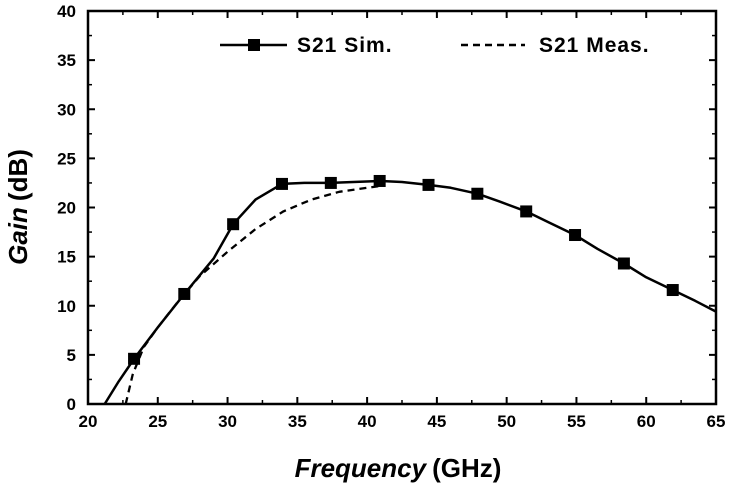  Describe the element at coordinates (18, 175) in the screenshot. I see `y-axis-title-unit: (dB)` at that location.